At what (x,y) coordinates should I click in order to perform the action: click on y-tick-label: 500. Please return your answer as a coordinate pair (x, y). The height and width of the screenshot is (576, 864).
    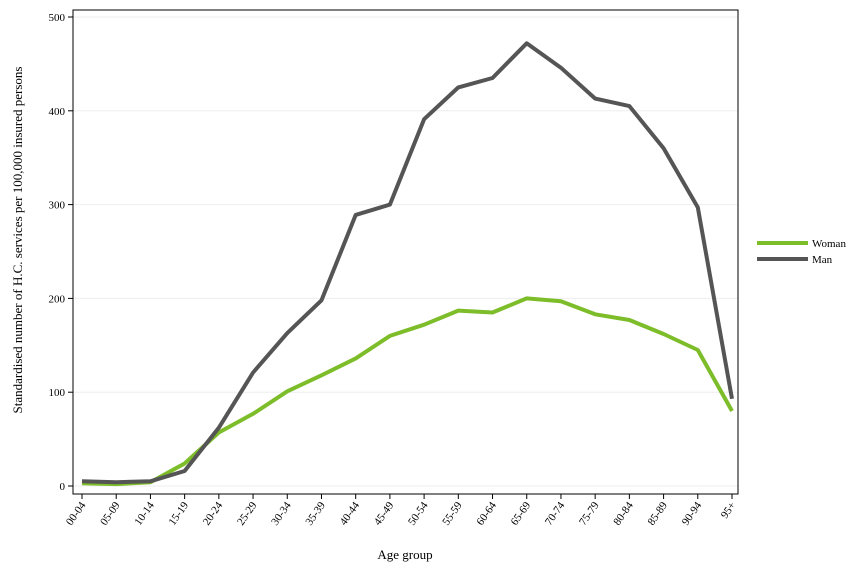
    Looking at the image, I should click on (57, 18).